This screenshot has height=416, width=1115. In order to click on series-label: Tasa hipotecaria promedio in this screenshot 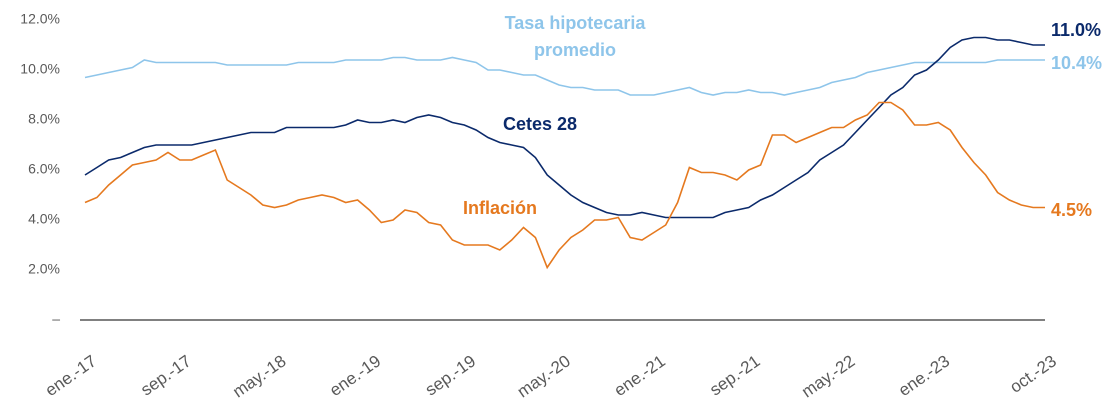, I will do `click(575, 36)`.